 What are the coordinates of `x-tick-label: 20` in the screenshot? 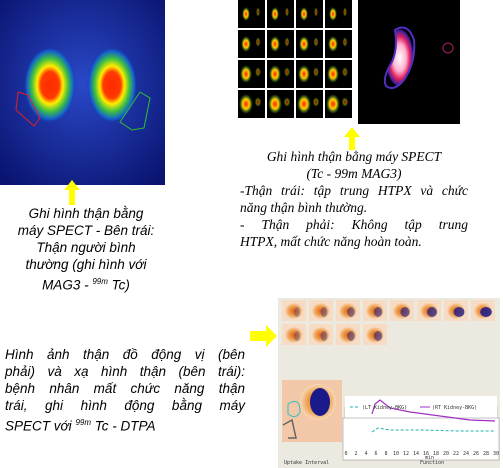 It's located at (446, 454).